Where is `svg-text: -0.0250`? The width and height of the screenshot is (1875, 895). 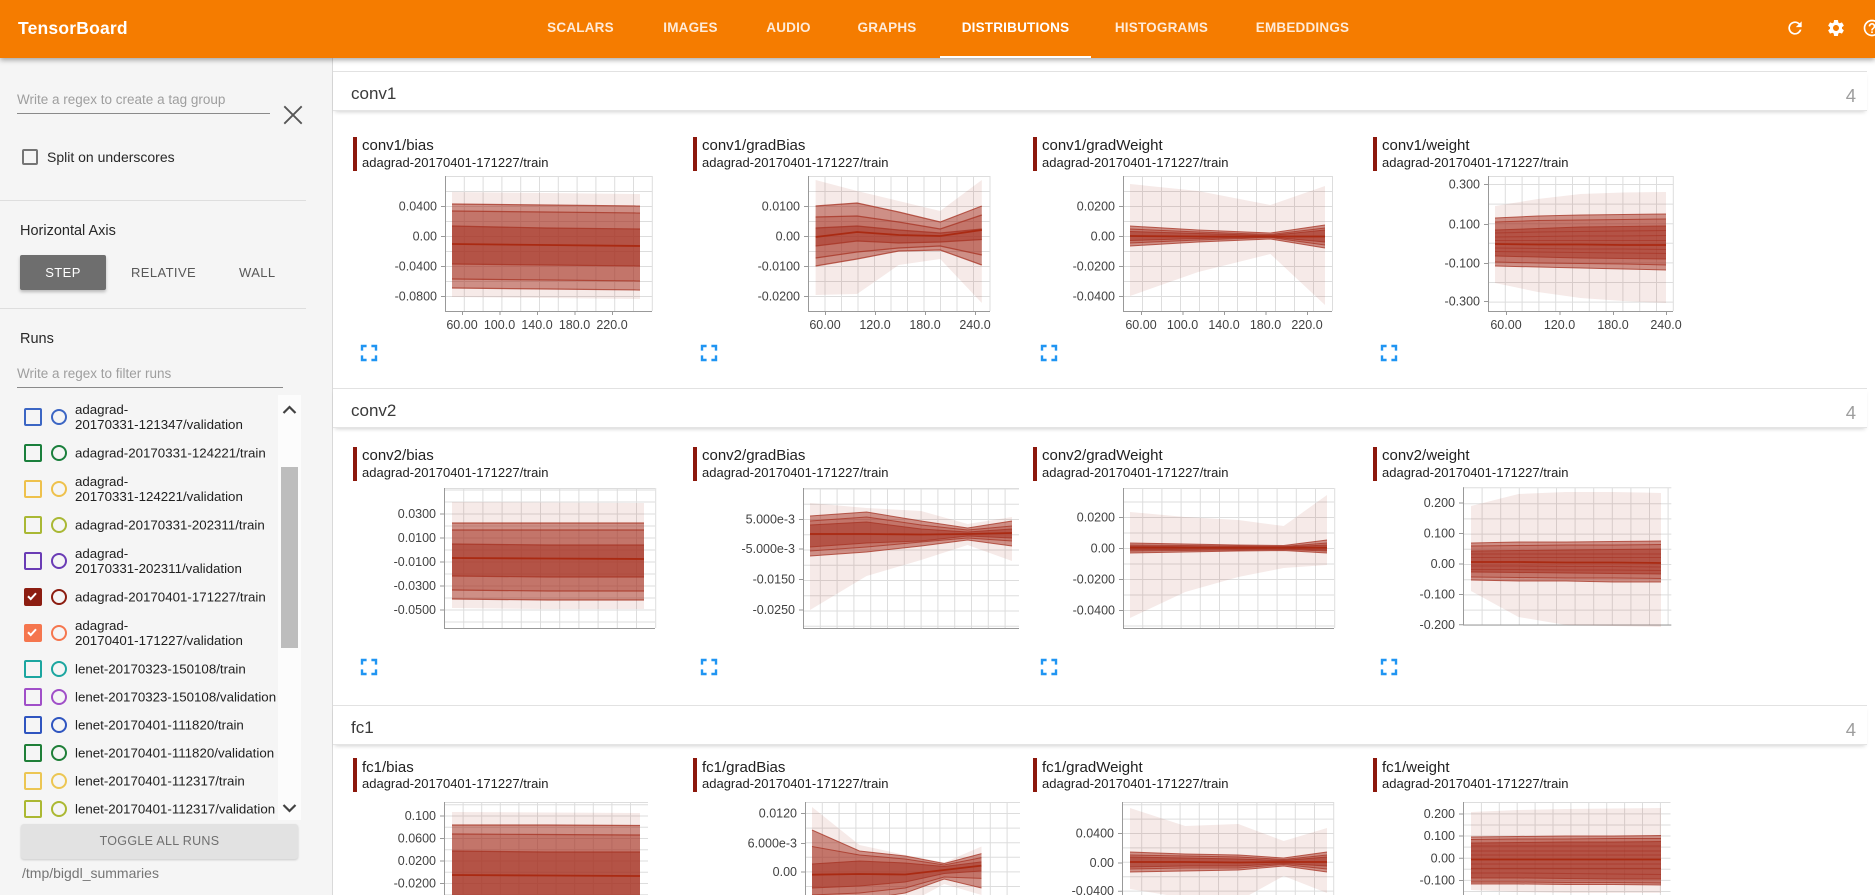
svg-text: -0.0250 is located at coordinates (774, 610).